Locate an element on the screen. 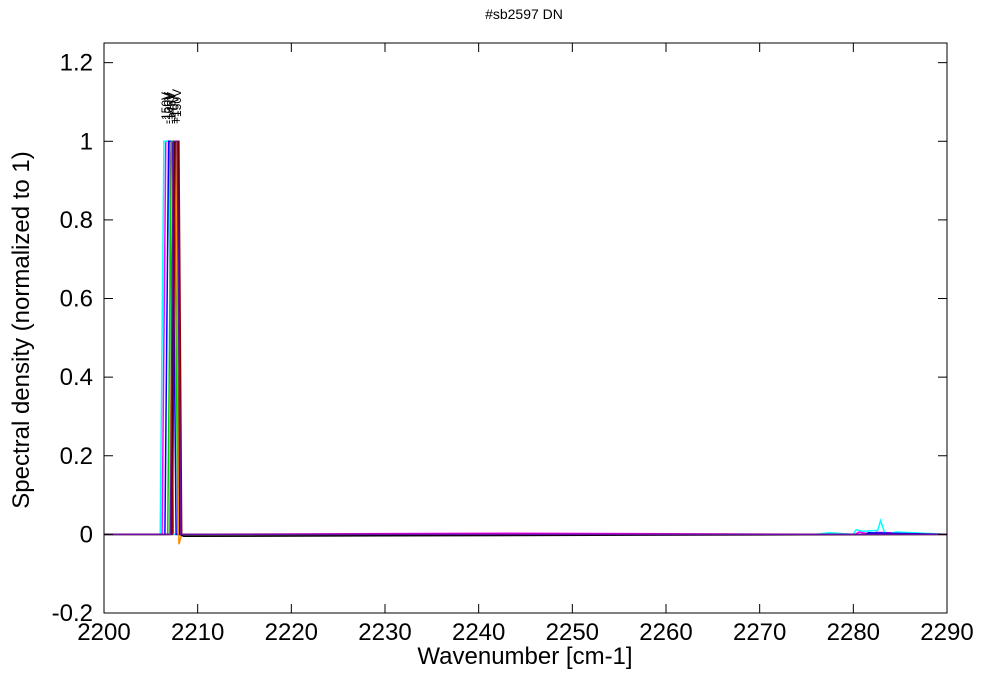 This screenshot has width=984, height=675. x-tick-label: 2230 is located at coordinates (384, 632).